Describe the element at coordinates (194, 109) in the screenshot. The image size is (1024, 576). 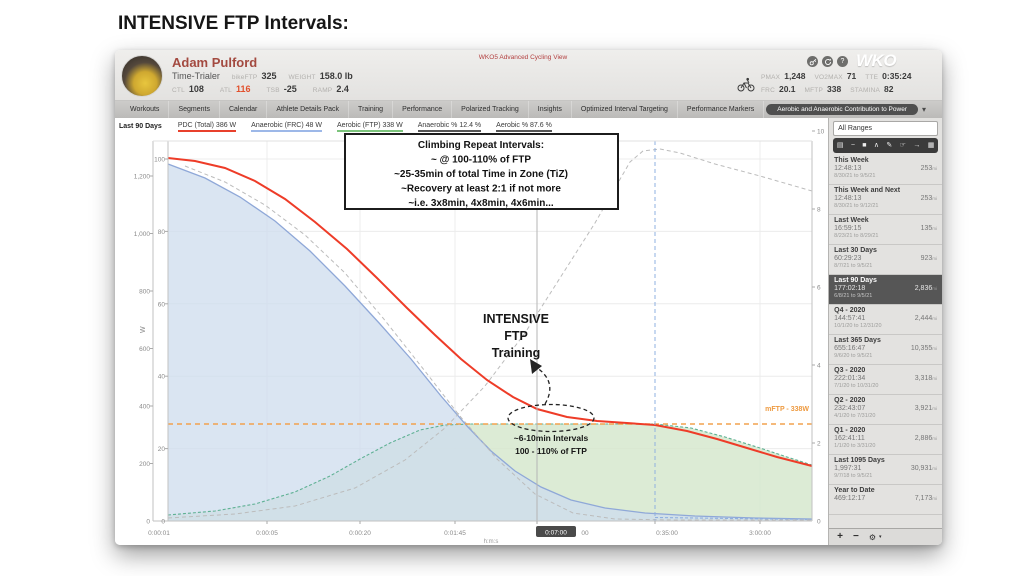
I see `nav-tab: Segments` at that location.